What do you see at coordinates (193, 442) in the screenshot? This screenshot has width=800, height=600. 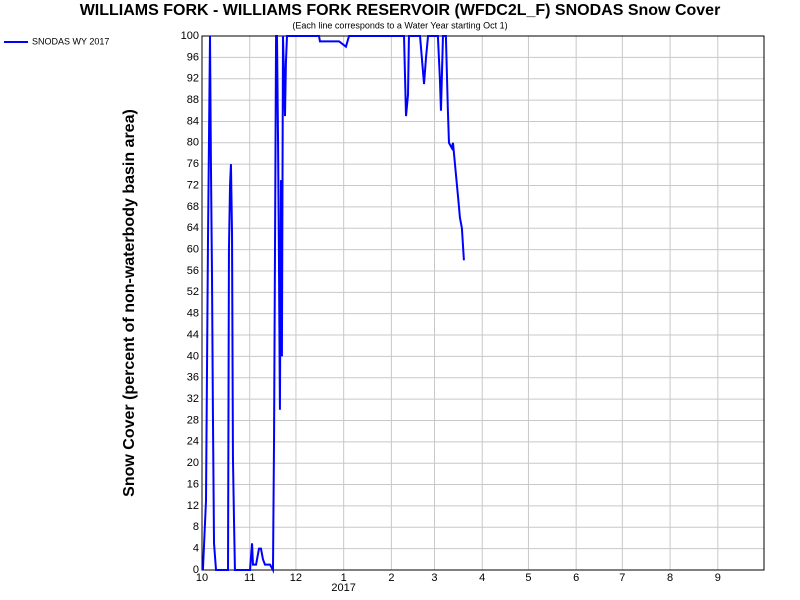 I see `y-tick-label: 24` at bounding box center [193, 442].